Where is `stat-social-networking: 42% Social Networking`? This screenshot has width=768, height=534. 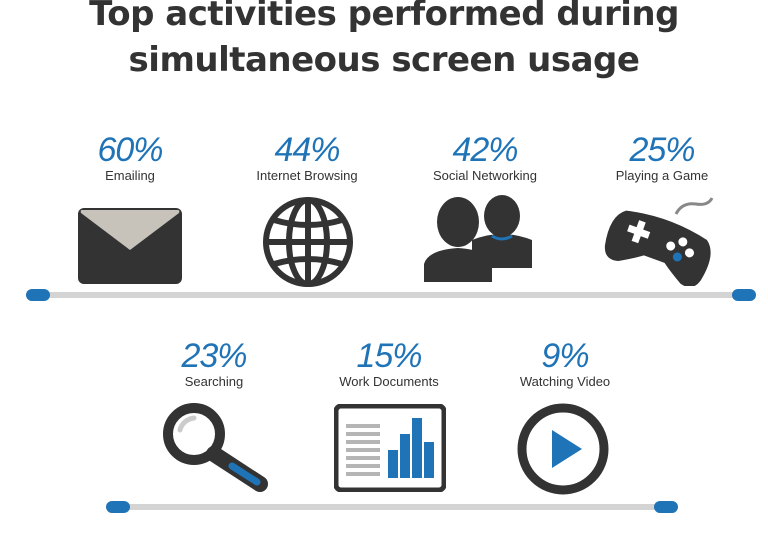 stat-social-networking: 42% Social Networking is located at coordinates (485, 158).